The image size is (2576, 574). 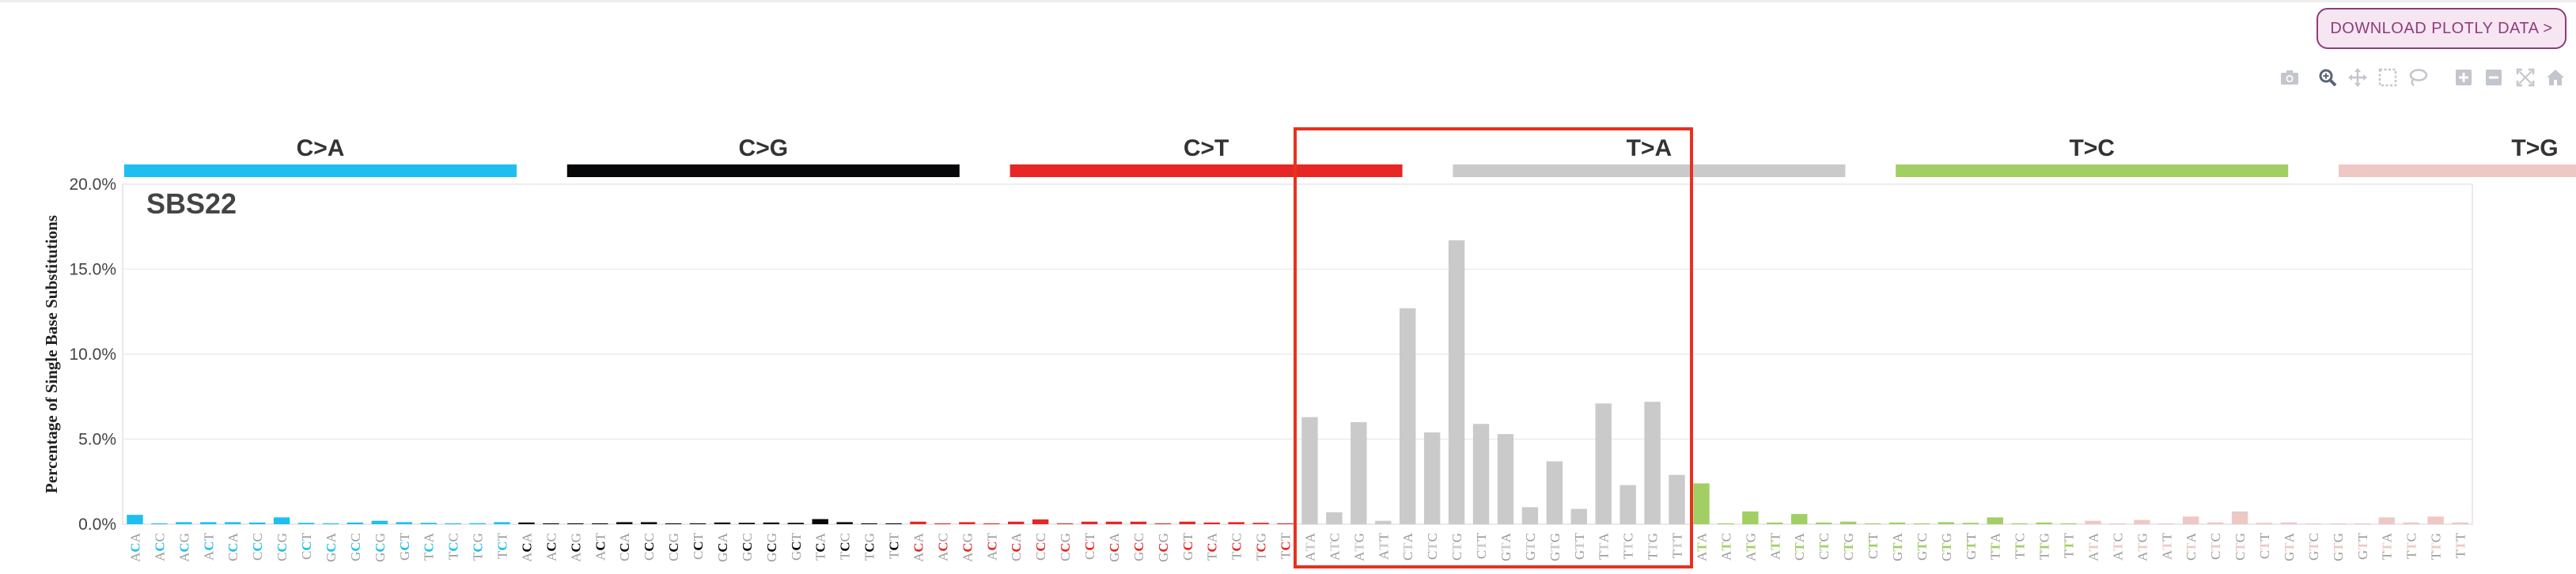 I want to click on reset-axes-icon, so click(x=2555, y=77).